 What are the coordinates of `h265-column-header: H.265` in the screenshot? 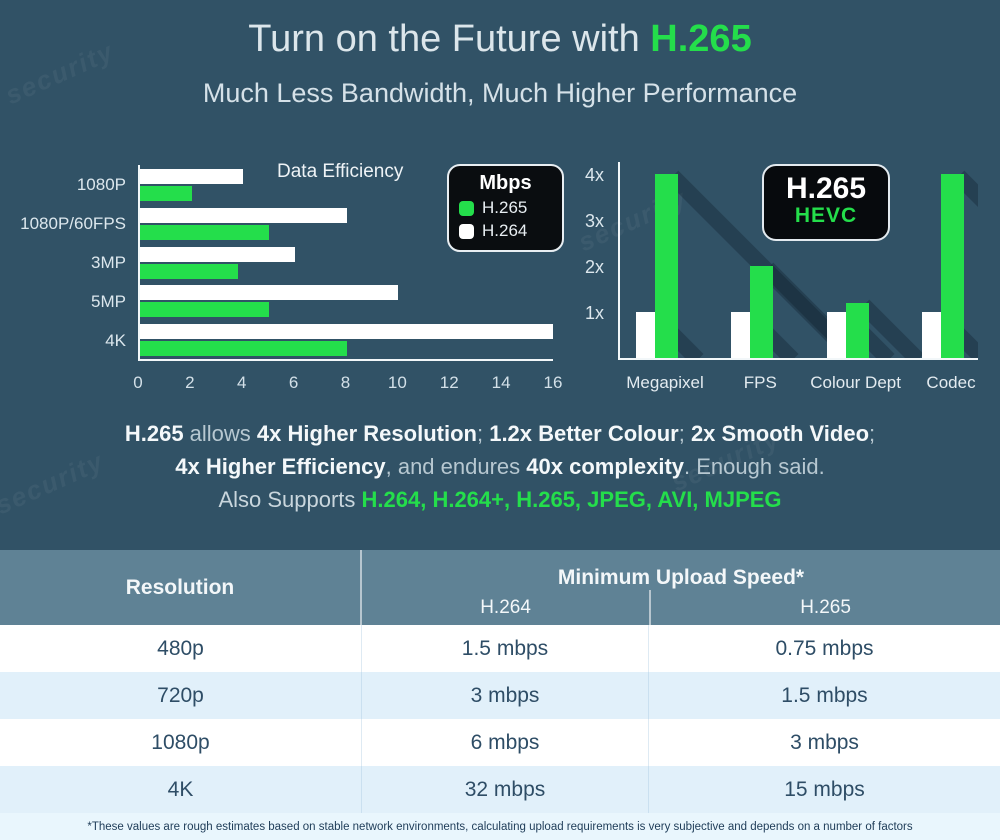 It's located at (824, 607).